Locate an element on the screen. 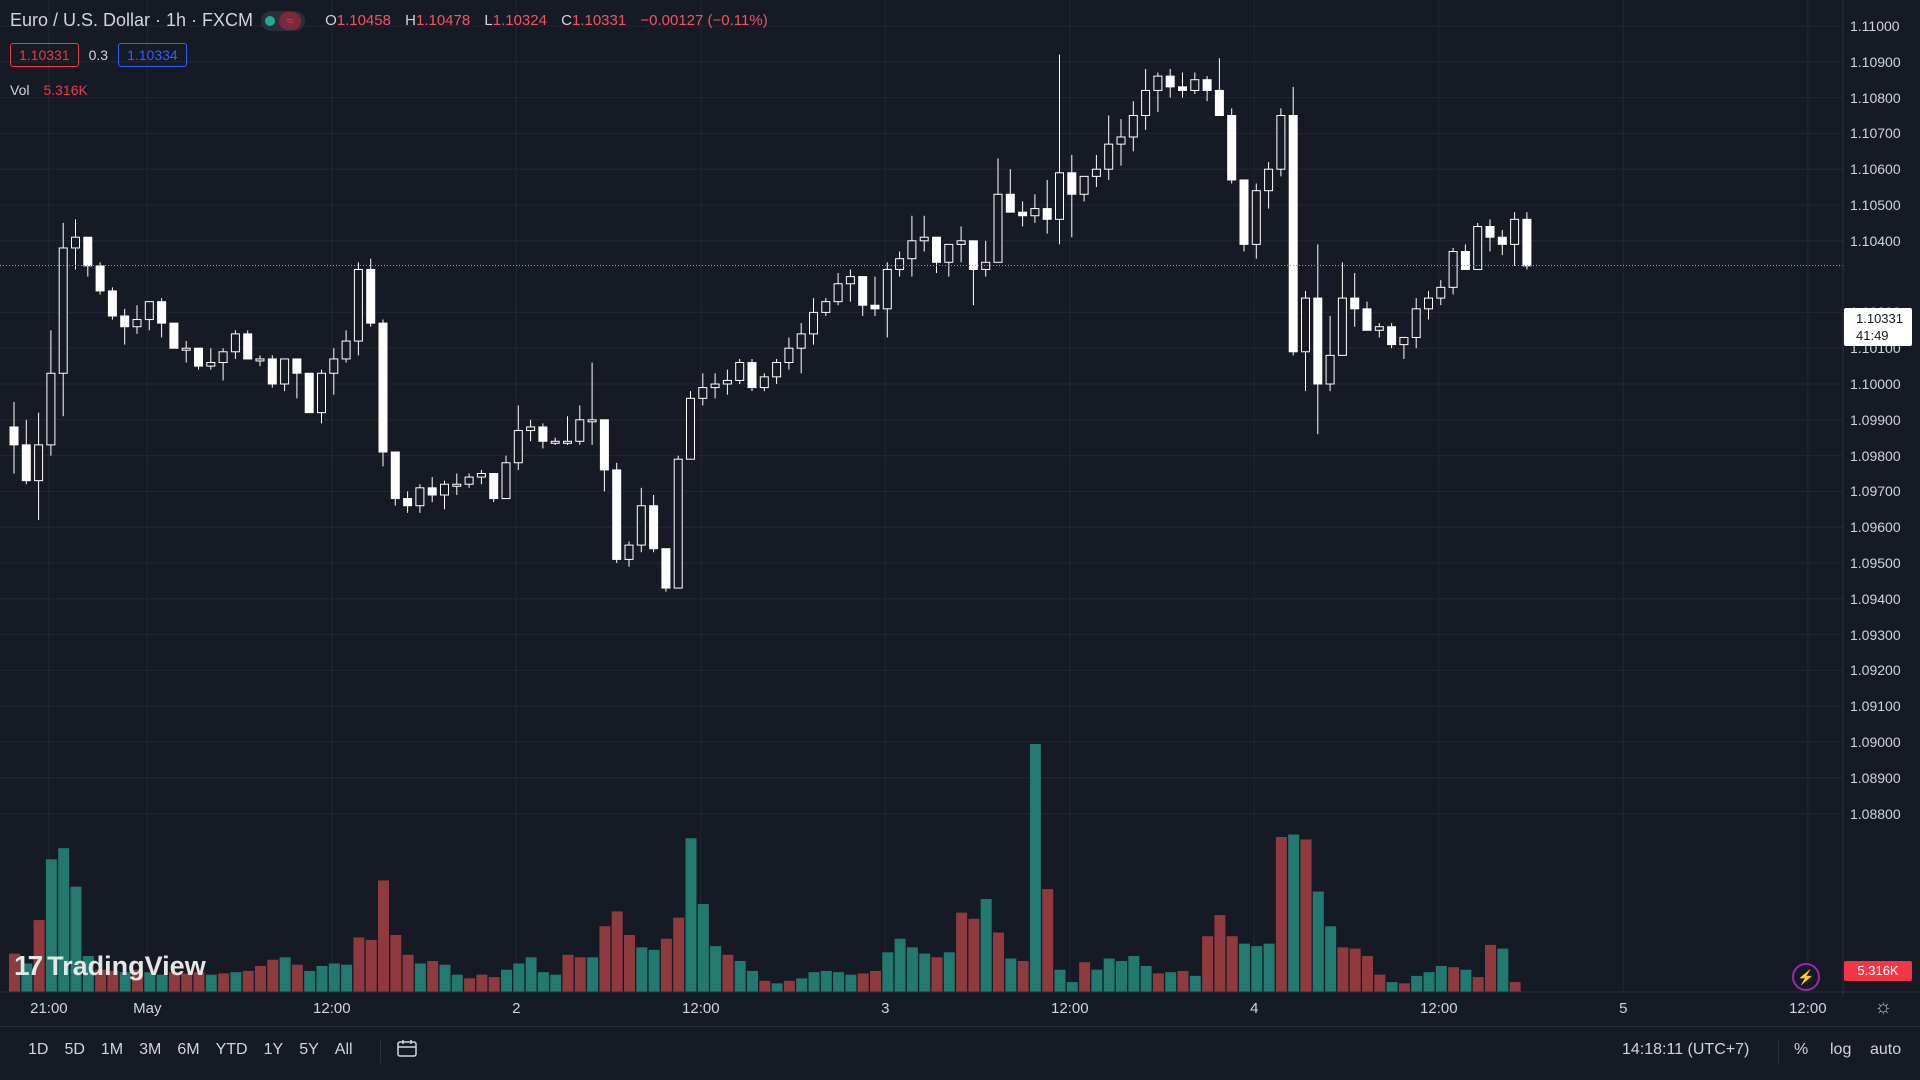  market-status-pill: ≈ is located at coordinates (283, 20).